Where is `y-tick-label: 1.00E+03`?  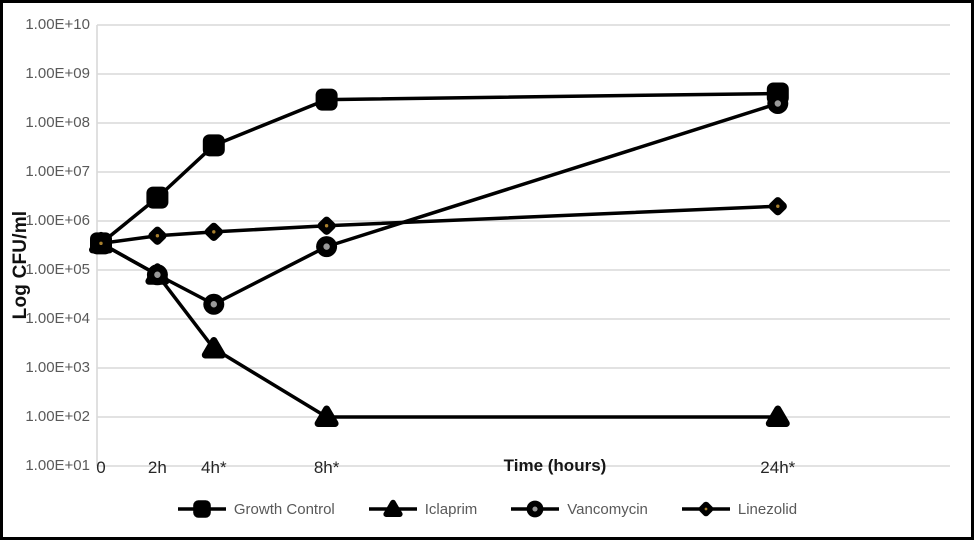
y-tick-label: 1.00E+03 is located at coordinates (57, 367).